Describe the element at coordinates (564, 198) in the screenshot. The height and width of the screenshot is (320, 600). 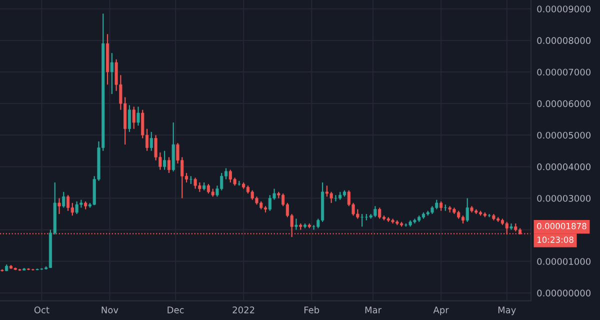
I see `y-tick-label: 0.00003000` at that location.